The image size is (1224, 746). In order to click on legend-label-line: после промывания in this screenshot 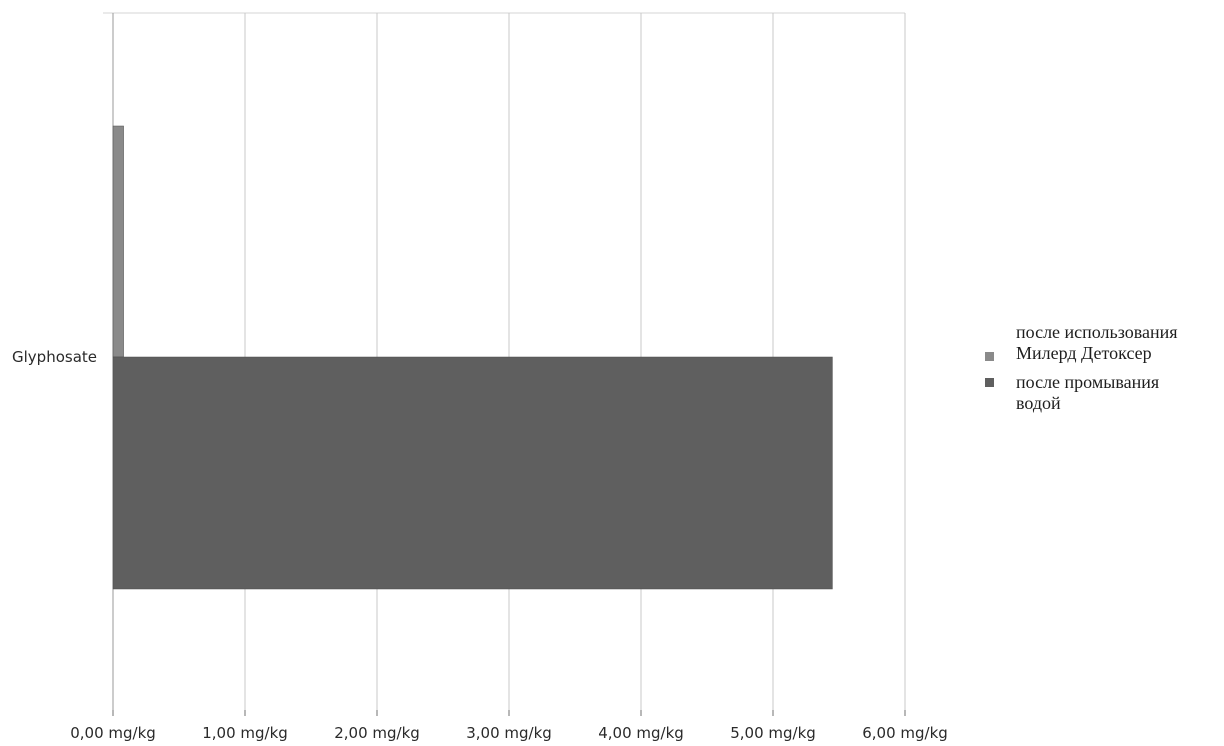, I will do `click(1088, 382)`.